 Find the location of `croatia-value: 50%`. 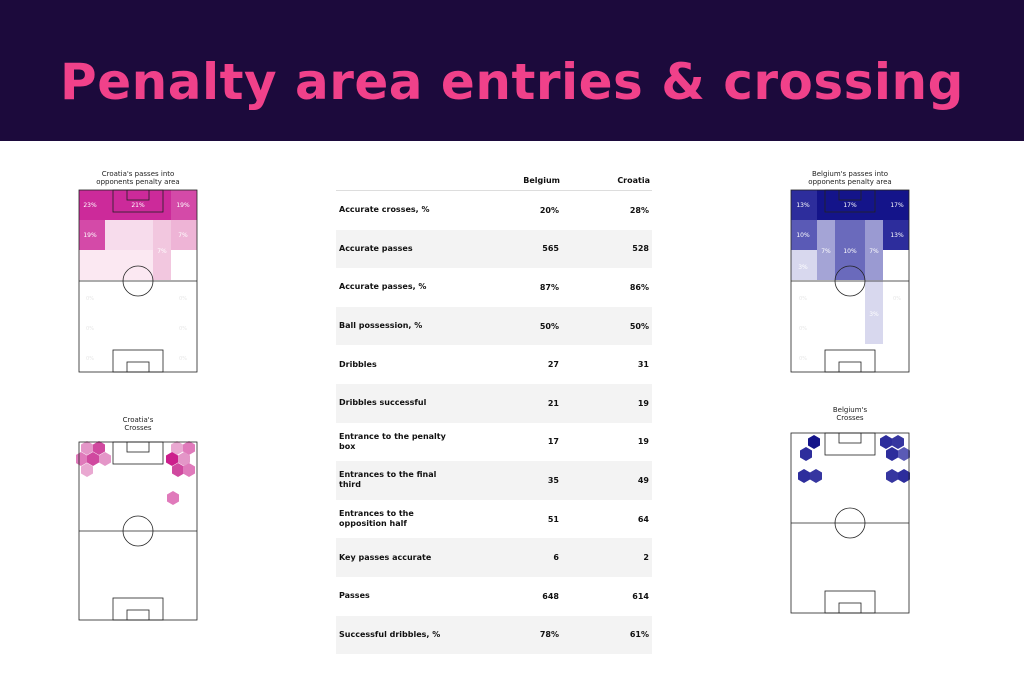

croatia-value: 50% is located at coordinates (607, 326).